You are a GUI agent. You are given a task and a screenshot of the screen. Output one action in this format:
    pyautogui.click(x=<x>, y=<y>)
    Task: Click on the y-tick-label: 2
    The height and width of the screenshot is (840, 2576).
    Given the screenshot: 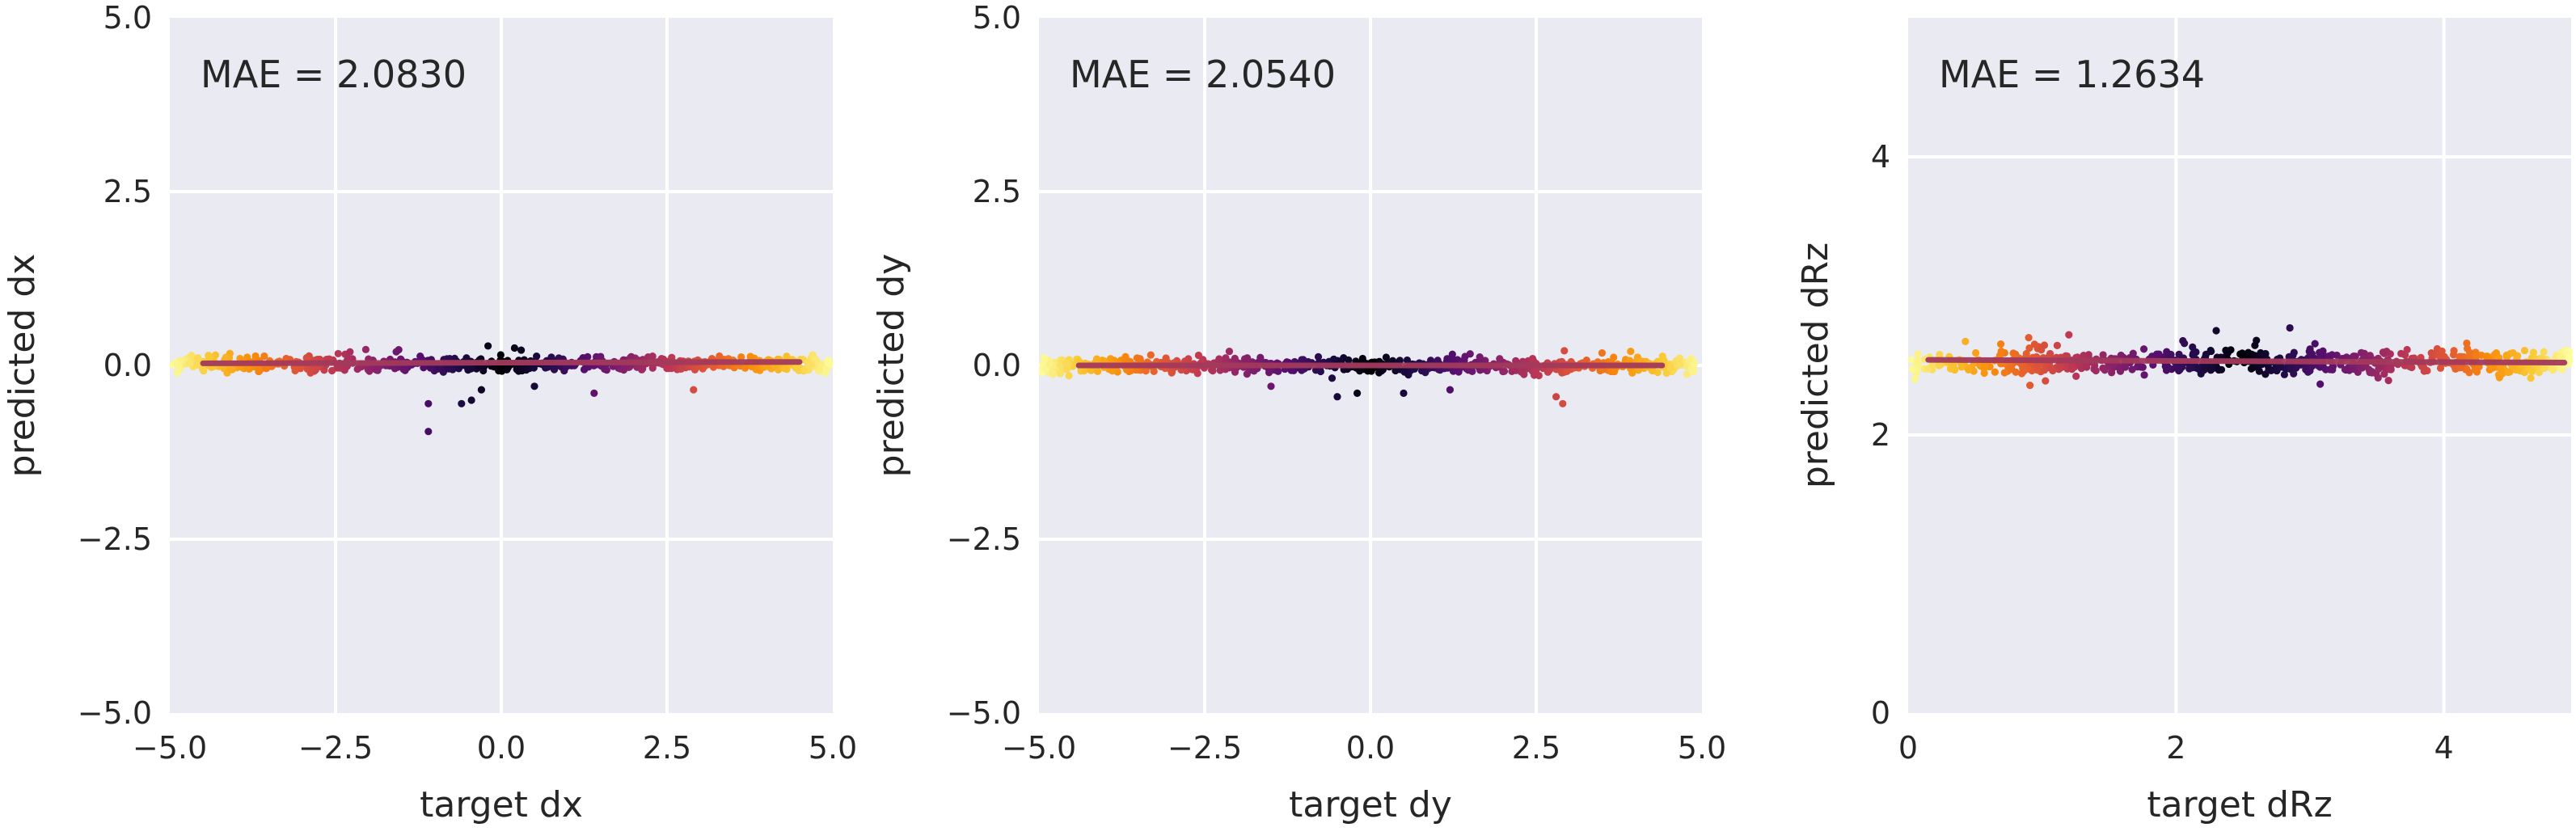 What is the action you would take?
    pyautogui.click(x=1880, y=435)
    